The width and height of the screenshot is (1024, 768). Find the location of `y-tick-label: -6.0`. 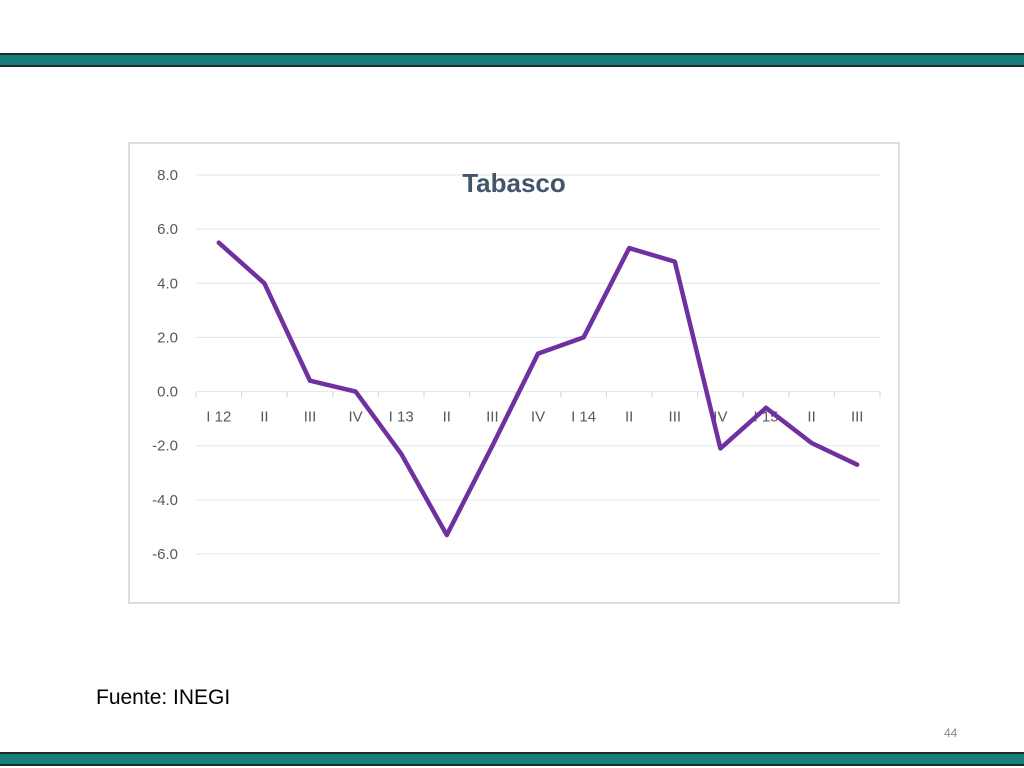

y-tick-label: -6.0 is located at coordinates (165, 554).